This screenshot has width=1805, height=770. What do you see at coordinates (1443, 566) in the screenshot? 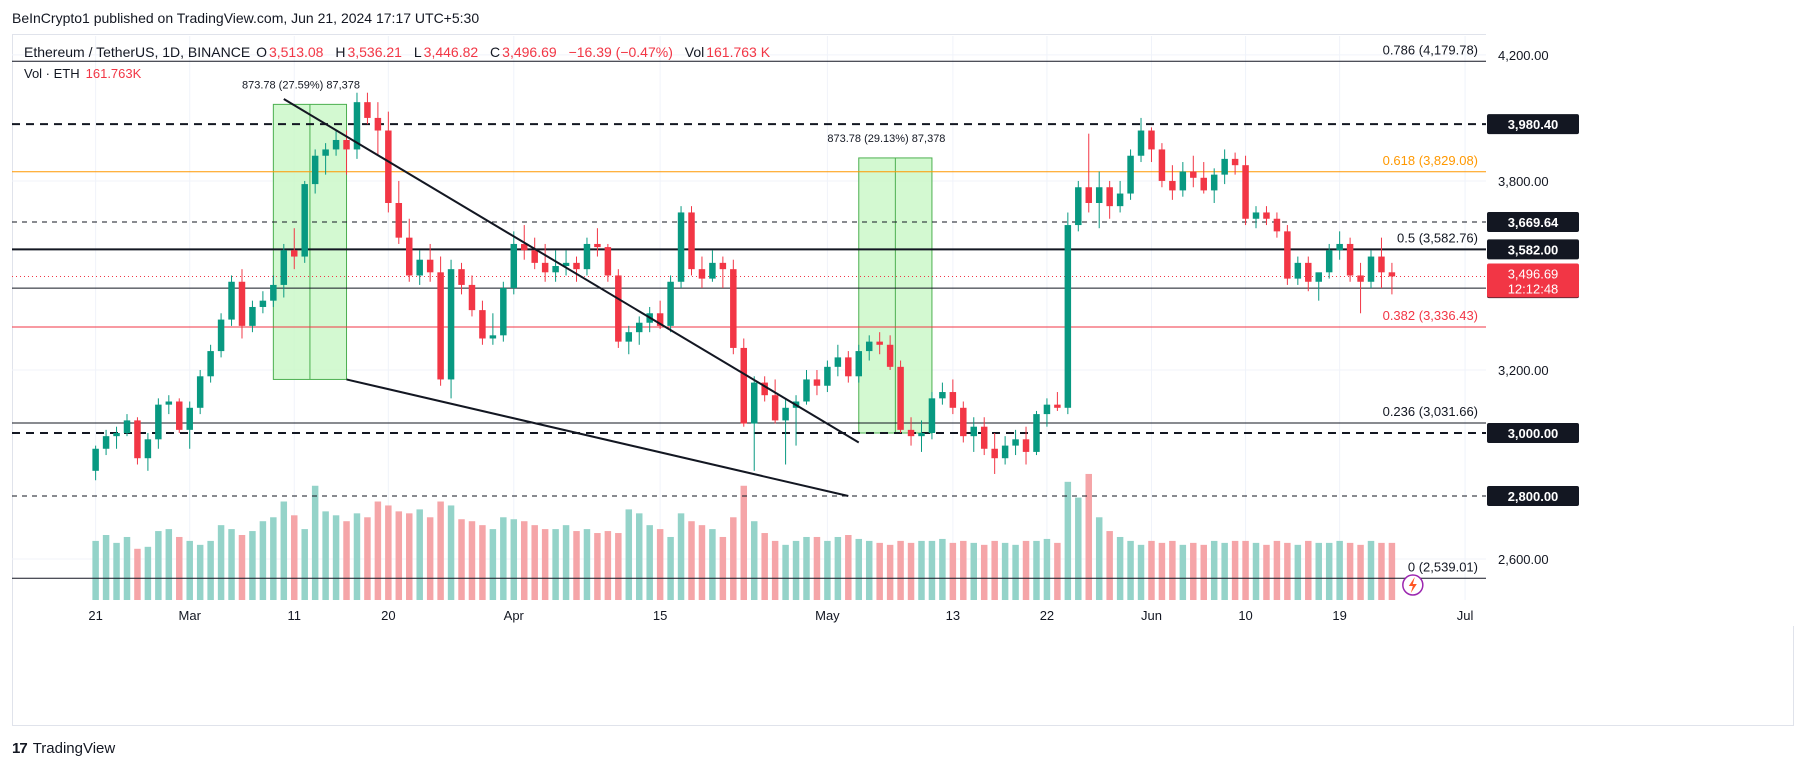
I see `fib-level-label: 0 (2,539.01)` at bounding box center [1443, 566].